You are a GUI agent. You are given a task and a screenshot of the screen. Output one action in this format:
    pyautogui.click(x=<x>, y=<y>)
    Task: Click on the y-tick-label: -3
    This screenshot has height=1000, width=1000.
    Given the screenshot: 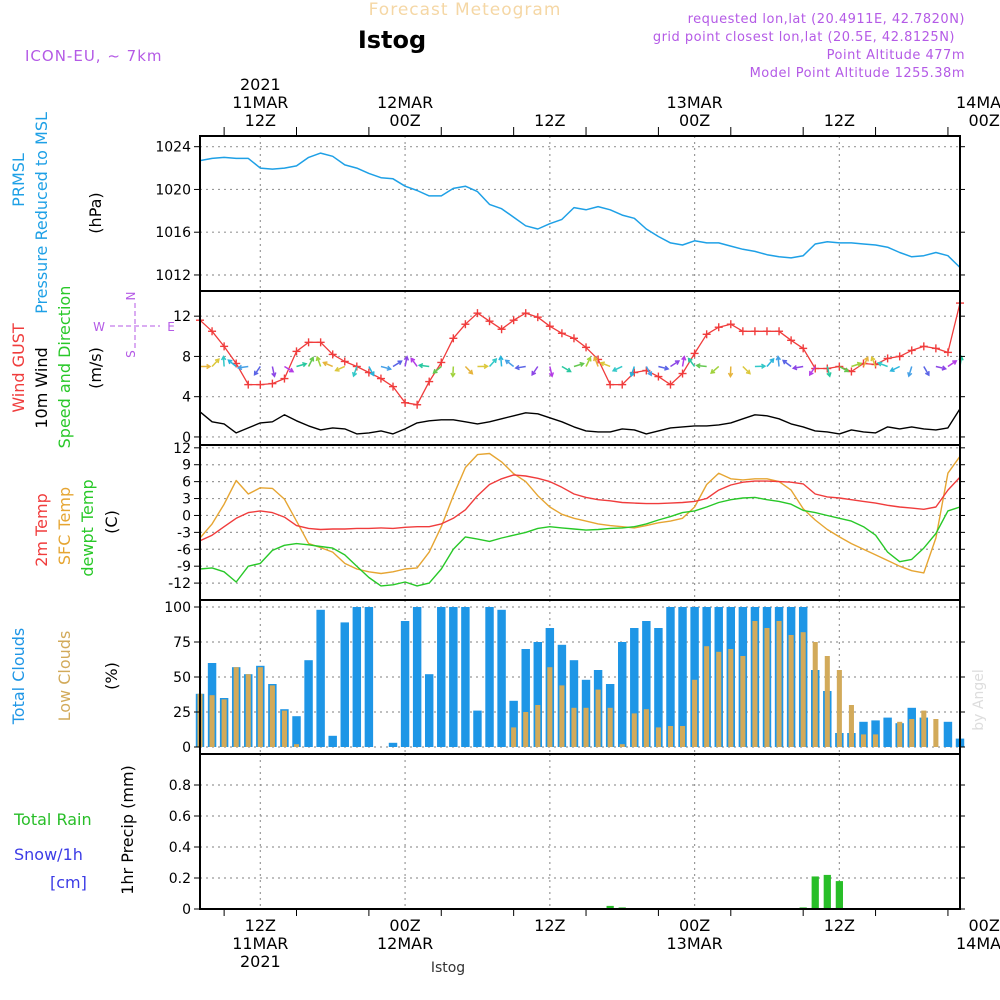 What is the action you would take?
    pyautogui.click(x=184, y=533)
    